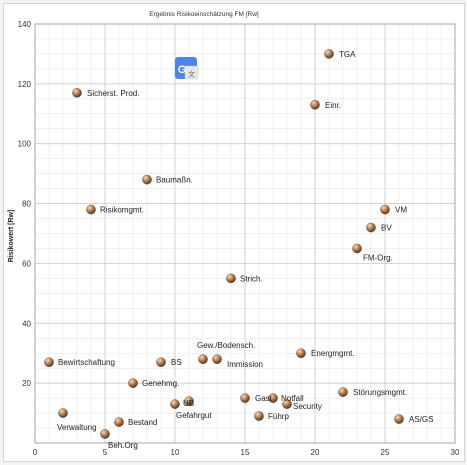  What do you see at coordinates (315, 452) in the screenshot?
I see `x-tick-label: 20` at bounding box center [315, 452].